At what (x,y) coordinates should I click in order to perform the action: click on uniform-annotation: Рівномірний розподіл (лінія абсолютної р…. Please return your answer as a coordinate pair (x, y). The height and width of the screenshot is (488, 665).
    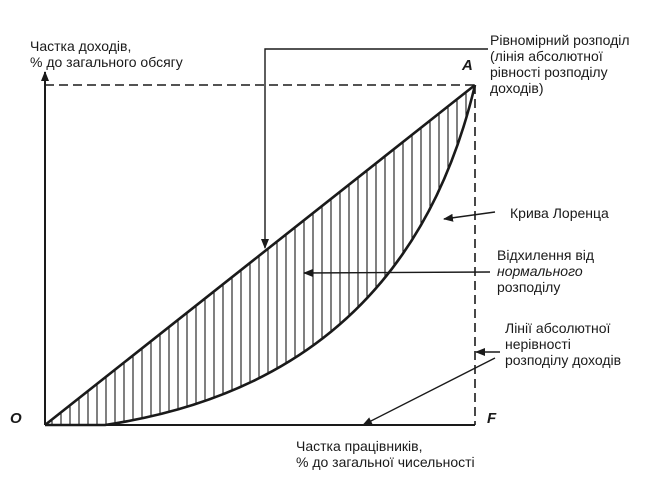
    Looking at the image, I should click on (560, 64).